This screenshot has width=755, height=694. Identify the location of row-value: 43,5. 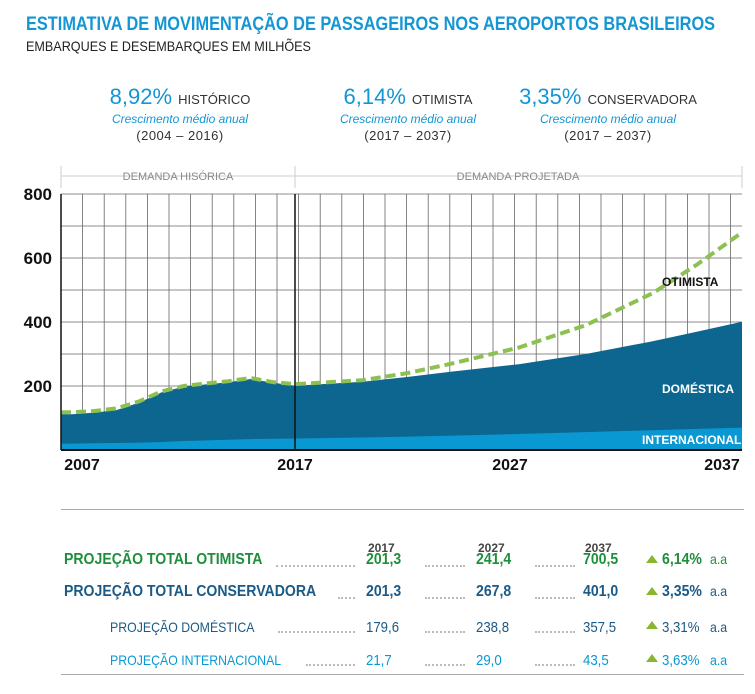
(596, 660).